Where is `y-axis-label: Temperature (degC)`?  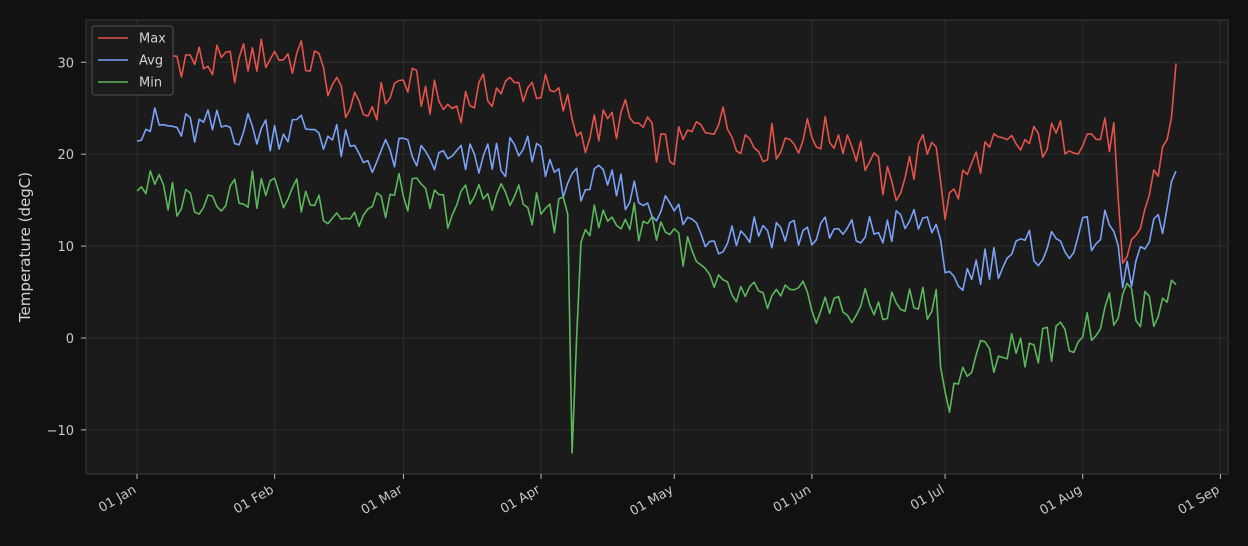
y-axis-label: Temperature (degC) is located at coordinates (25, 247).